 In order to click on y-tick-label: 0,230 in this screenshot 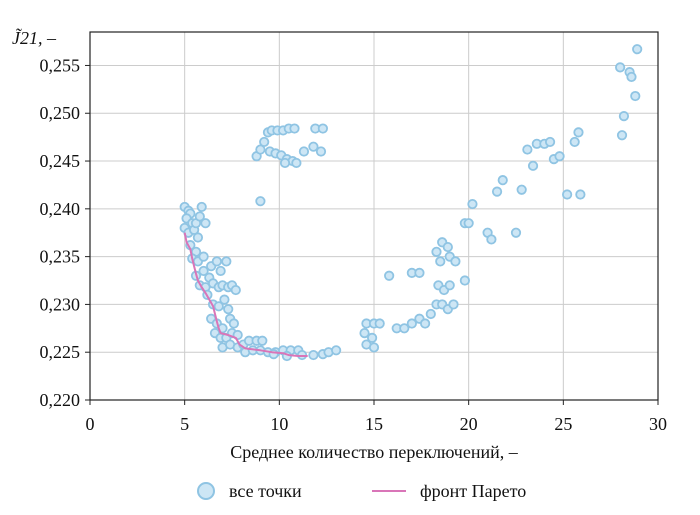, I will do `click(60, 304)`.